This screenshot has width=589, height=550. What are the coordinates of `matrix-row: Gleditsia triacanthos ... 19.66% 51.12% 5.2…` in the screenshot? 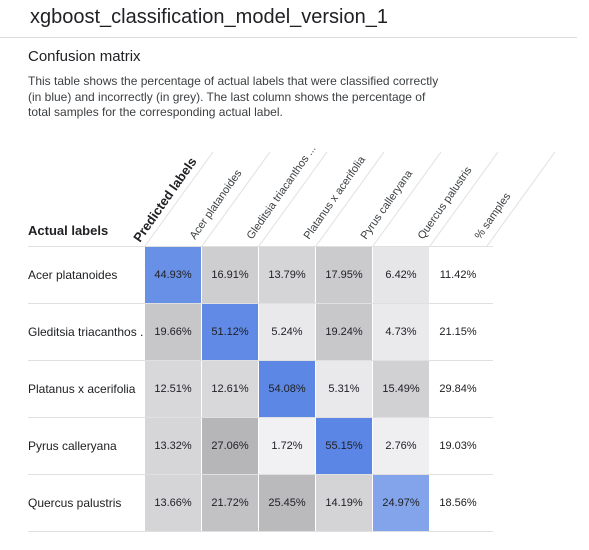 It's located at (260, 332).